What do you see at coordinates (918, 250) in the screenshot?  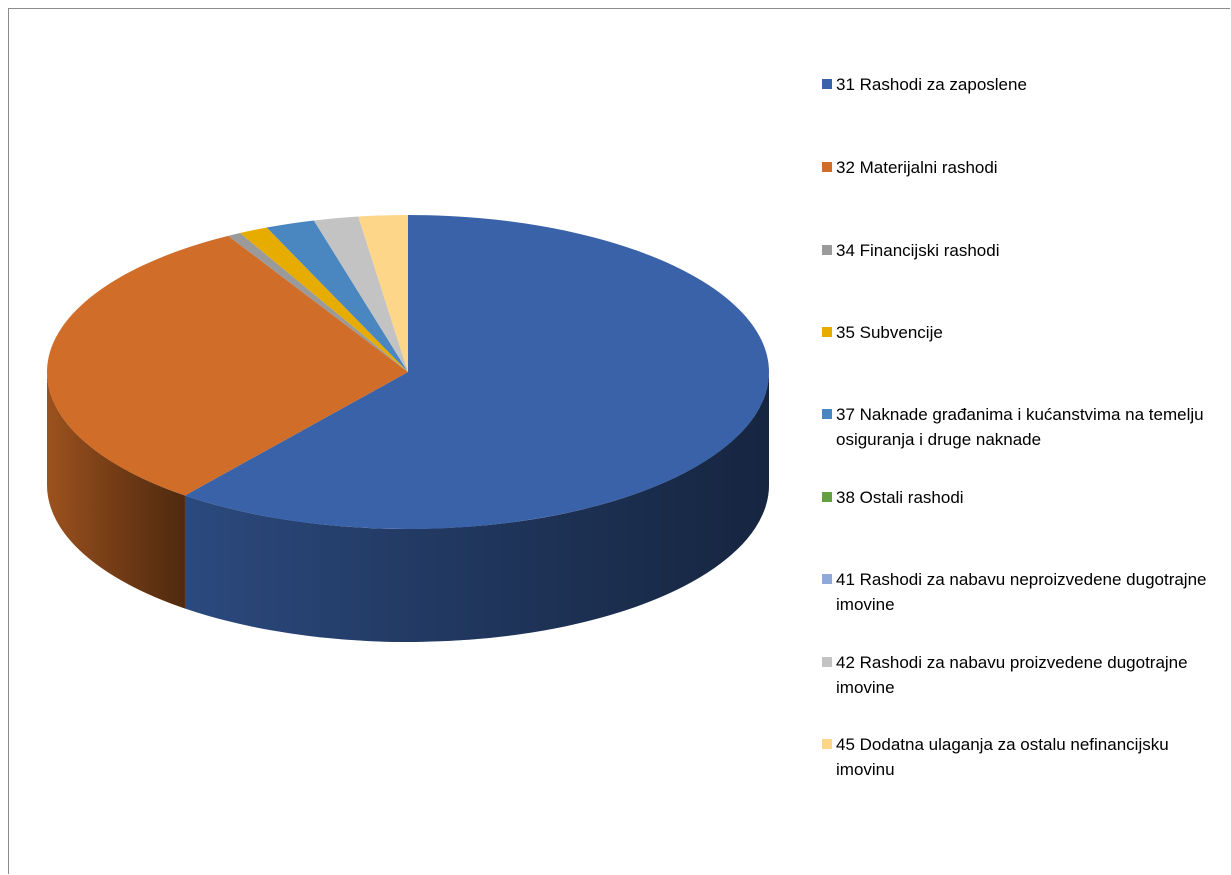 I see `legend-label: 34 Financijski rashodi` at bounding box center [918, 250].